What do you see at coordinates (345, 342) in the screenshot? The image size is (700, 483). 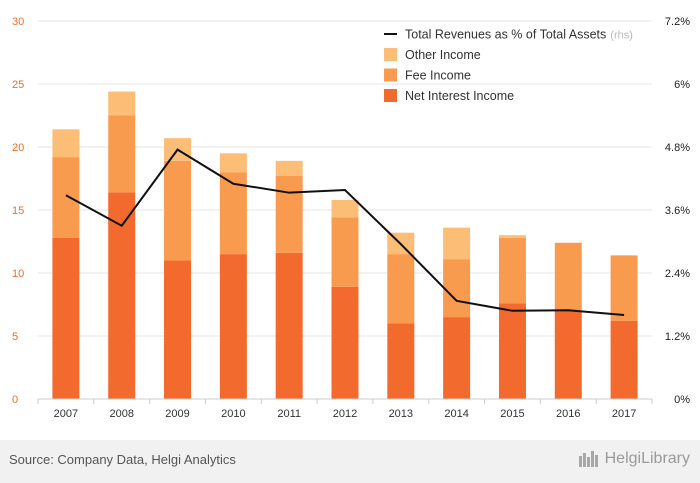 I see `bar-net-interest-income-2012` at bounding box center [345, 342].